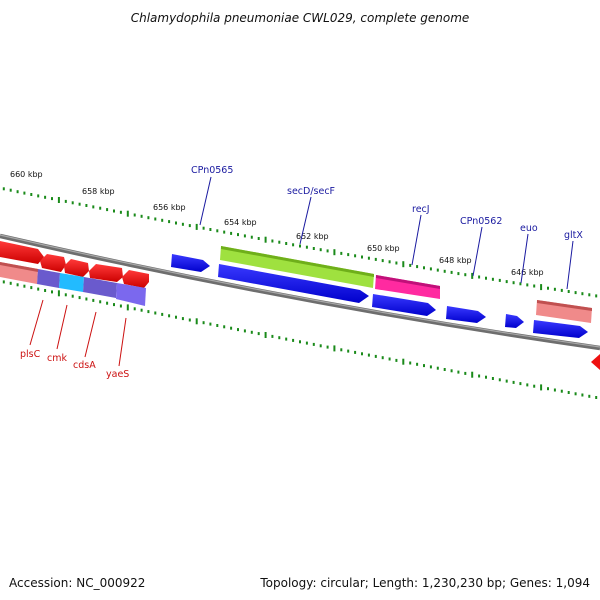 This screenshot has height=600, width=600. Describe the element at coordinates (190, 263) in the screenshot. I see `gene-arrow-cpn0566` at that location.